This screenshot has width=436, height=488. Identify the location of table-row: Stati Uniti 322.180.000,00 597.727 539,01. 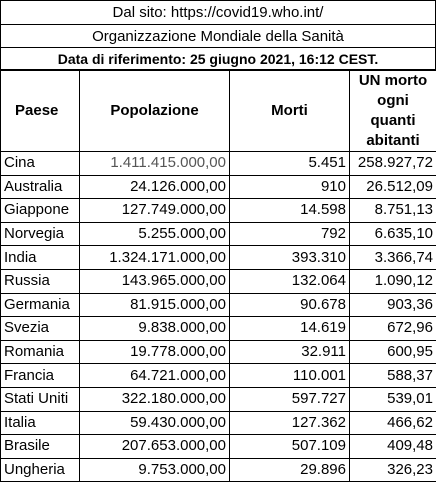
(218, 399).